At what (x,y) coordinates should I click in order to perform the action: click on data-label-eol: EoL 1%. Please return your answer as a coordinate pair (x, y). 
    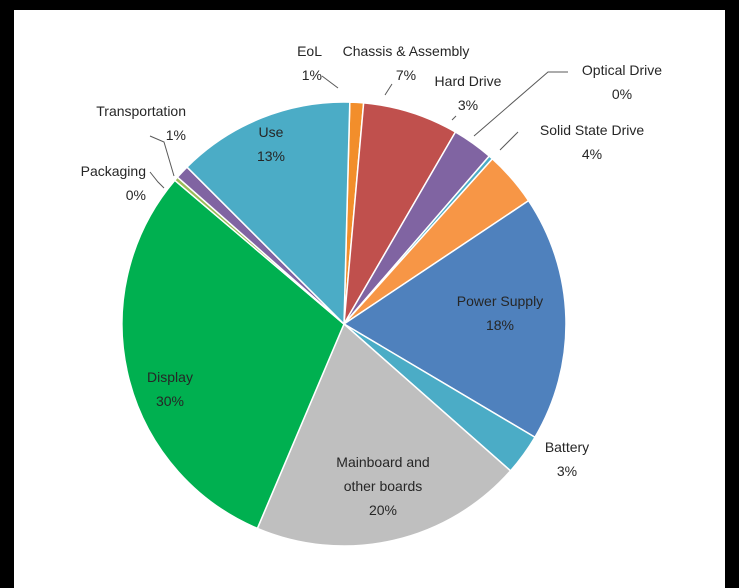
    Looking at the image, I should click on (309, 63).